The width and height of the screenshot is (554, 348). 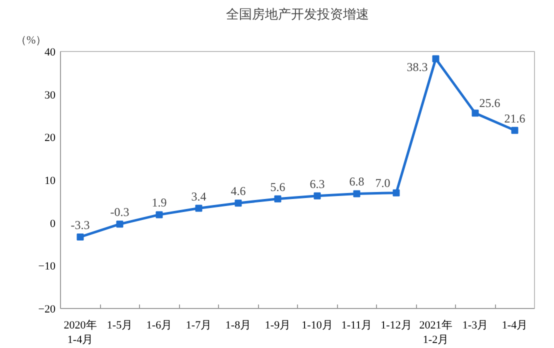 What do you see at coordinates (80, 225) in the screenshot?
I see `text: -3.3` at bounding box center [80, 225].